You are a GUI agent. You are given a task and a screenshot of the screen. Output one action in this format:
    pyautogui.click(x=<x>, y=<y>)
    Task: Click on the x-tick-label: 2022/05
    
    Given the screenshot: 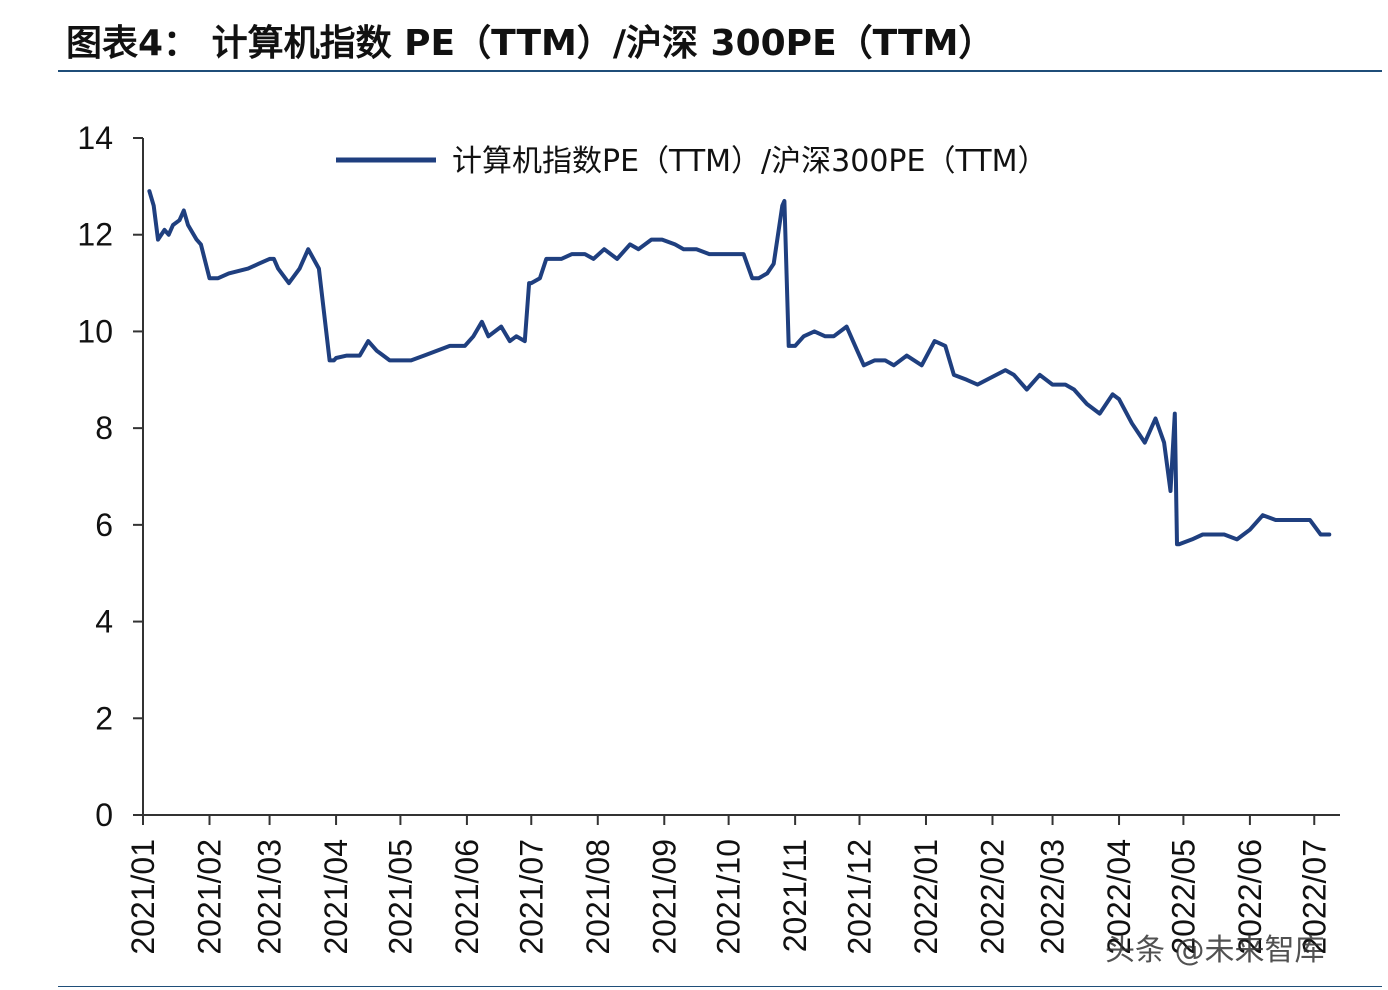 What is the action you would take?
    pyautogui.click(x=1183, y=897)
    